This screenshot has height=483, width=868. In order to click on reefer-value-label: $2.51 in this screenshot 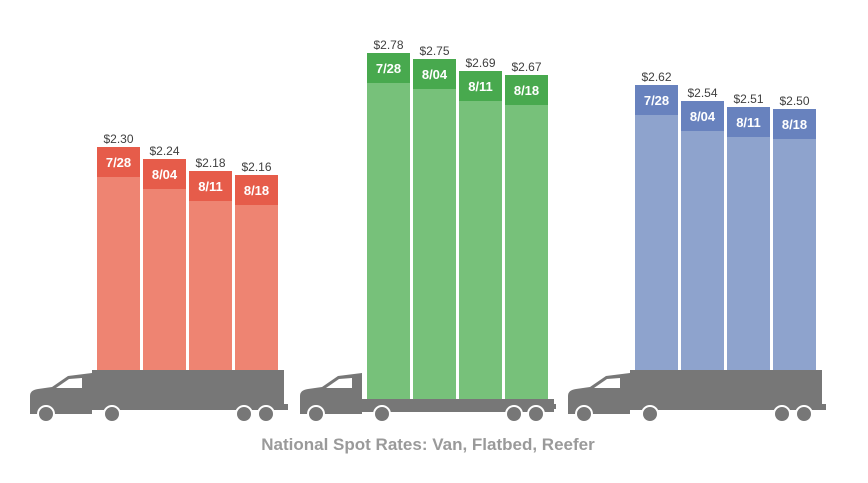, I will do `click(748, 99)`.